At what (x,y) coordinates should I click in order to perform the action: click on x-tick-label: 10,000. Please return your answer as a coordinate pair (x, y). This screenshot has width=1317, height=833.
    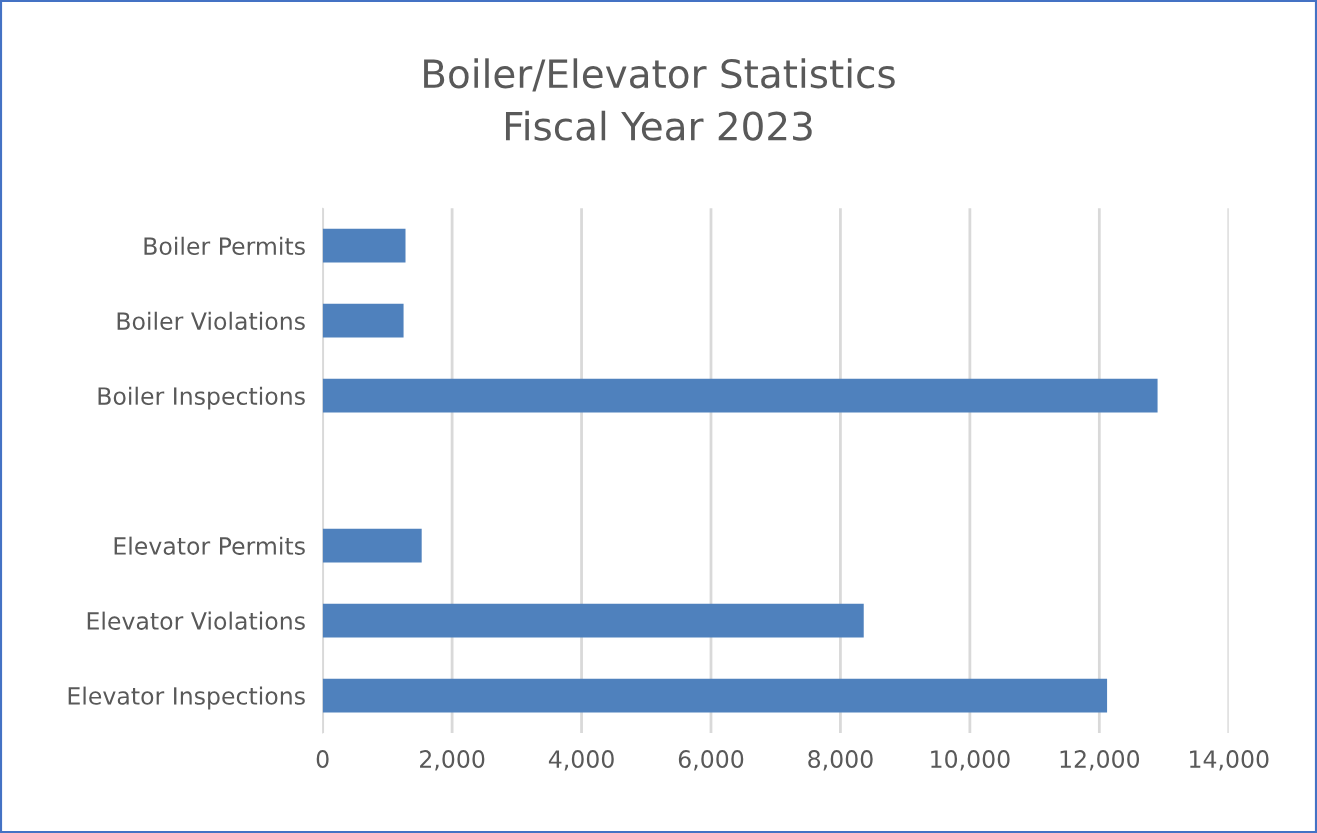
    Looking at the image, I should click on (970, 760).